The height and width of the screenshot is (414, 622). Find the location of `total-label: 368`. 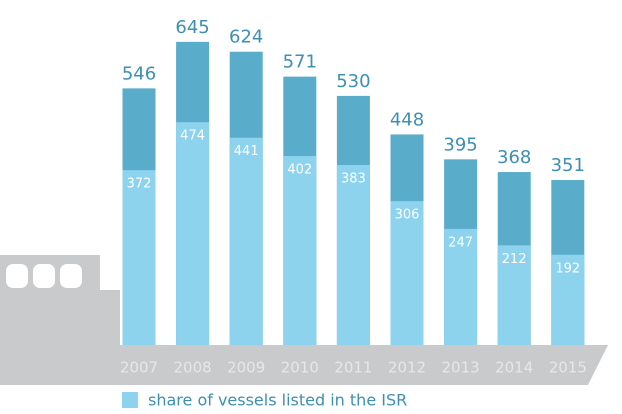

total-label: 368 is located at coordinates (514, 157).